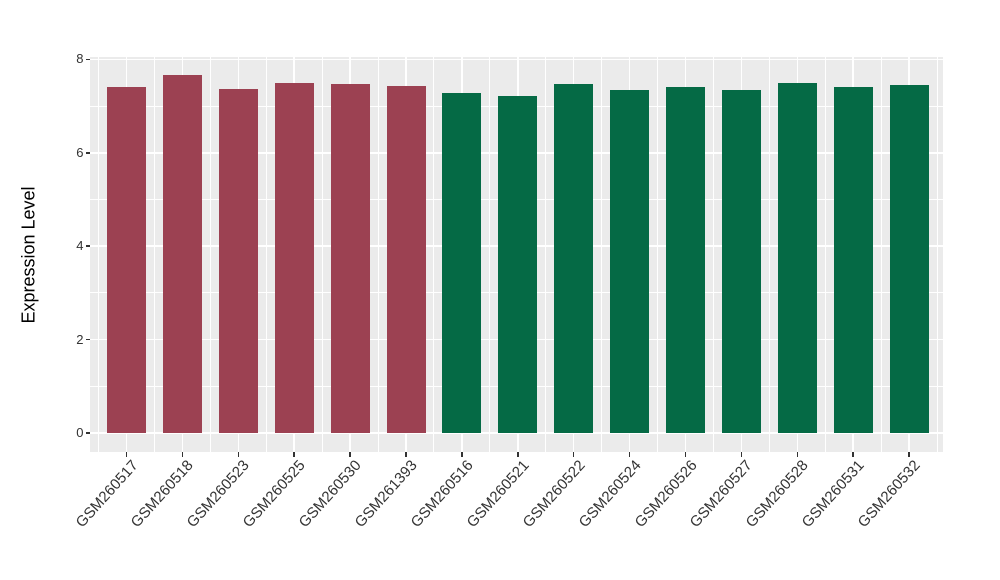 The height and width of the screenshot is (580, 1000). What do you see at coordinates (294, 257) in the screenshot?
I see `bar-GSM260525` at bounding box center [294, 257].